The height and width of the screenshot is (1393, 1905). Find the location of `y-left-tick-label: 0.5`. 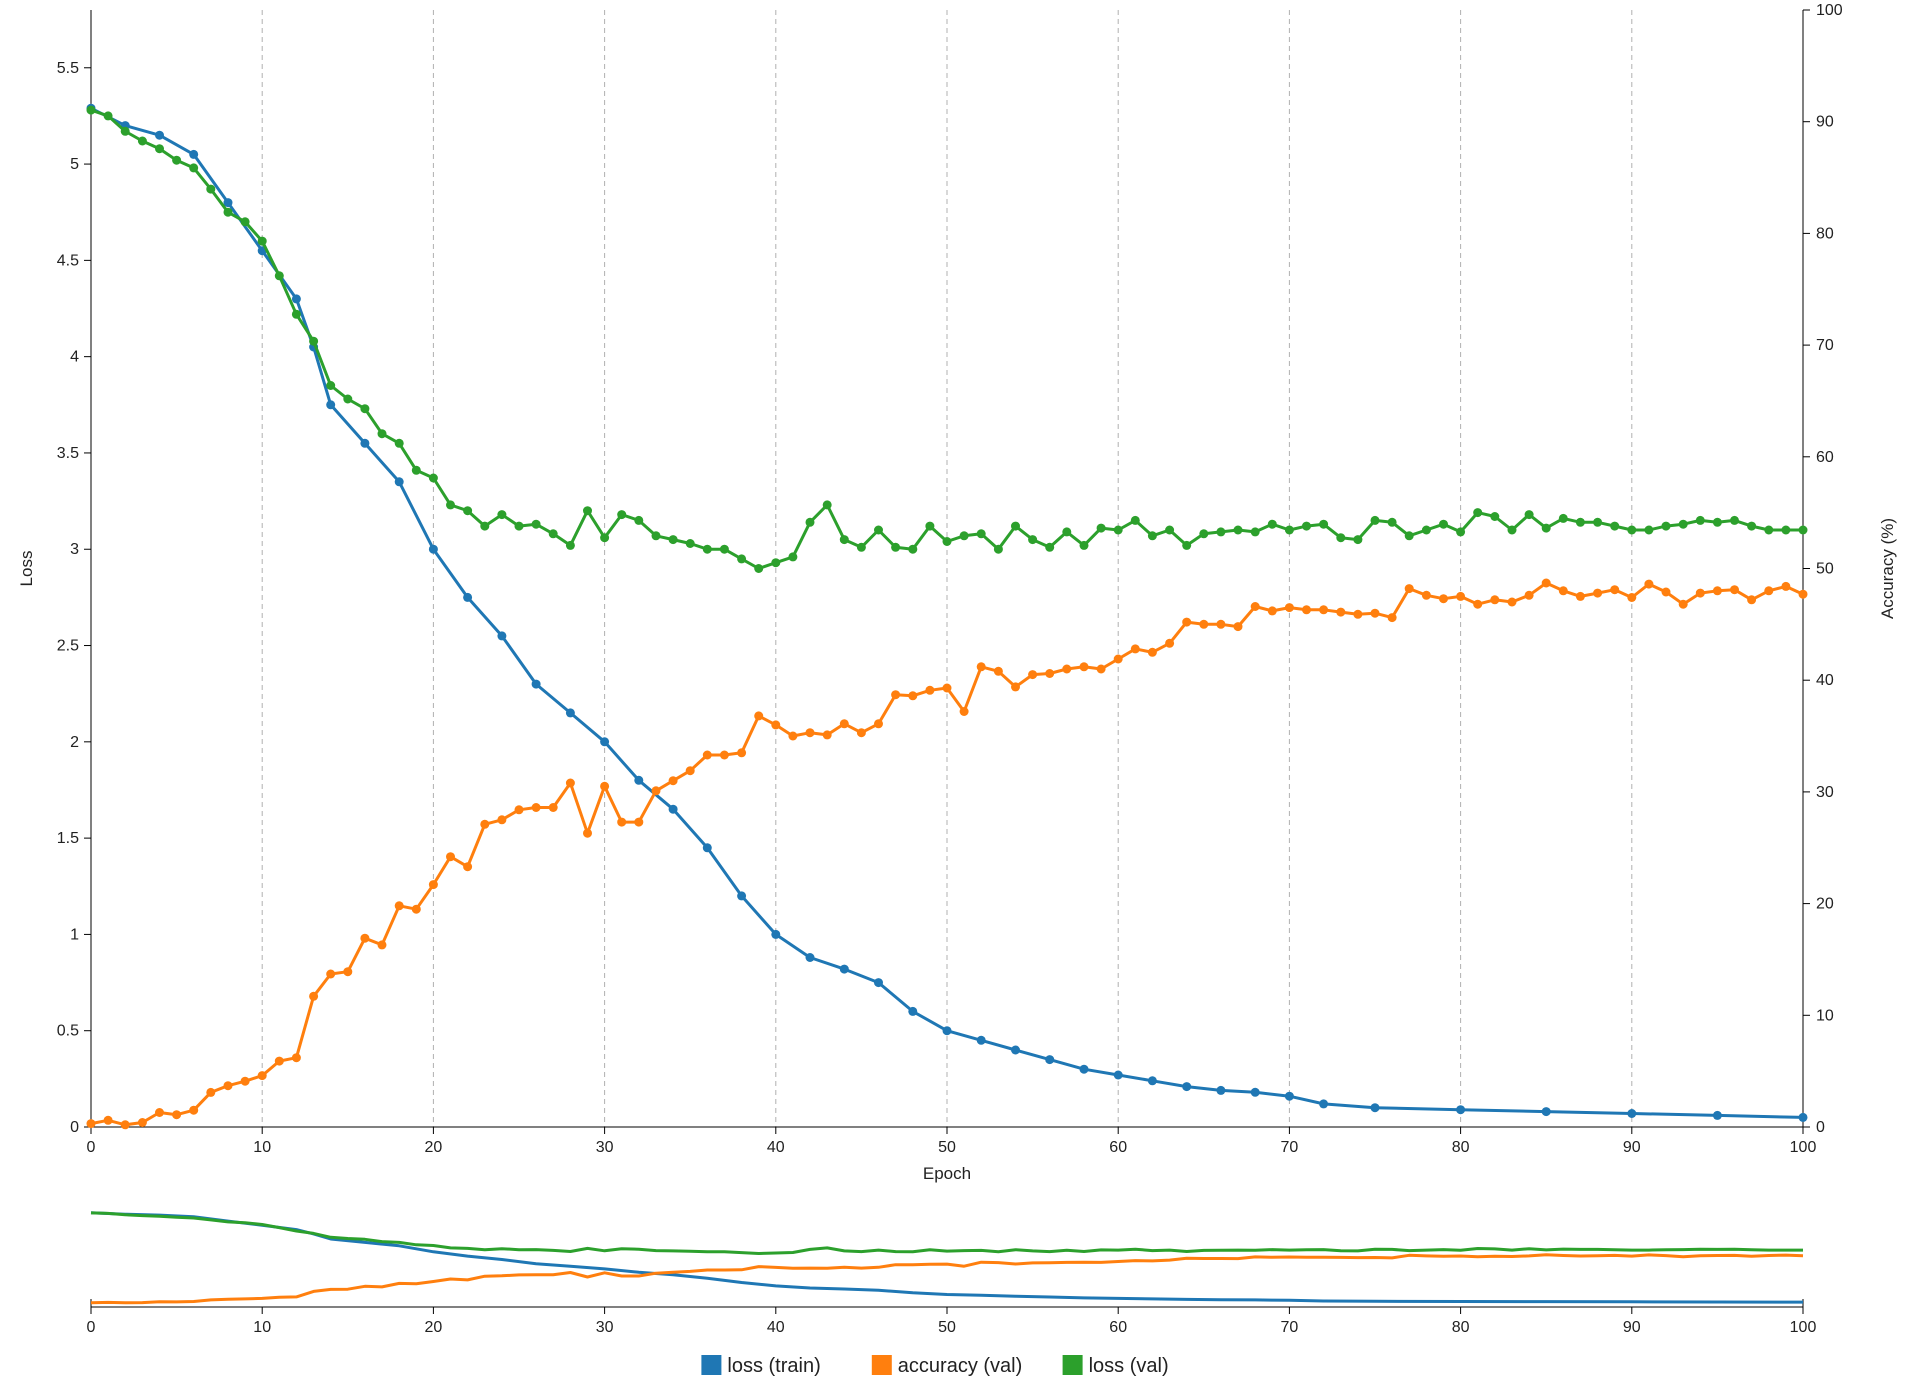

y-left-tick-label: 0.5 is located at coordinates (68, 1031).